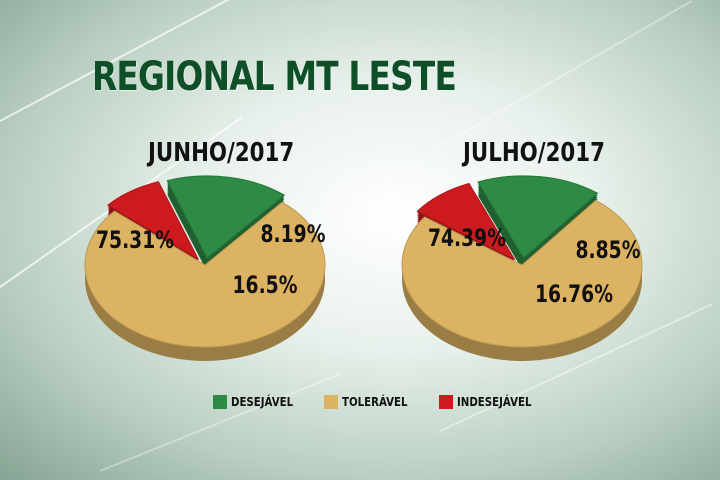 This screenshot has height=480, width=720. What do you see at coordinates (446, 402) in the screenshot?
I see `legend-swatch-indesejavel` at bounding box center [446, 402].